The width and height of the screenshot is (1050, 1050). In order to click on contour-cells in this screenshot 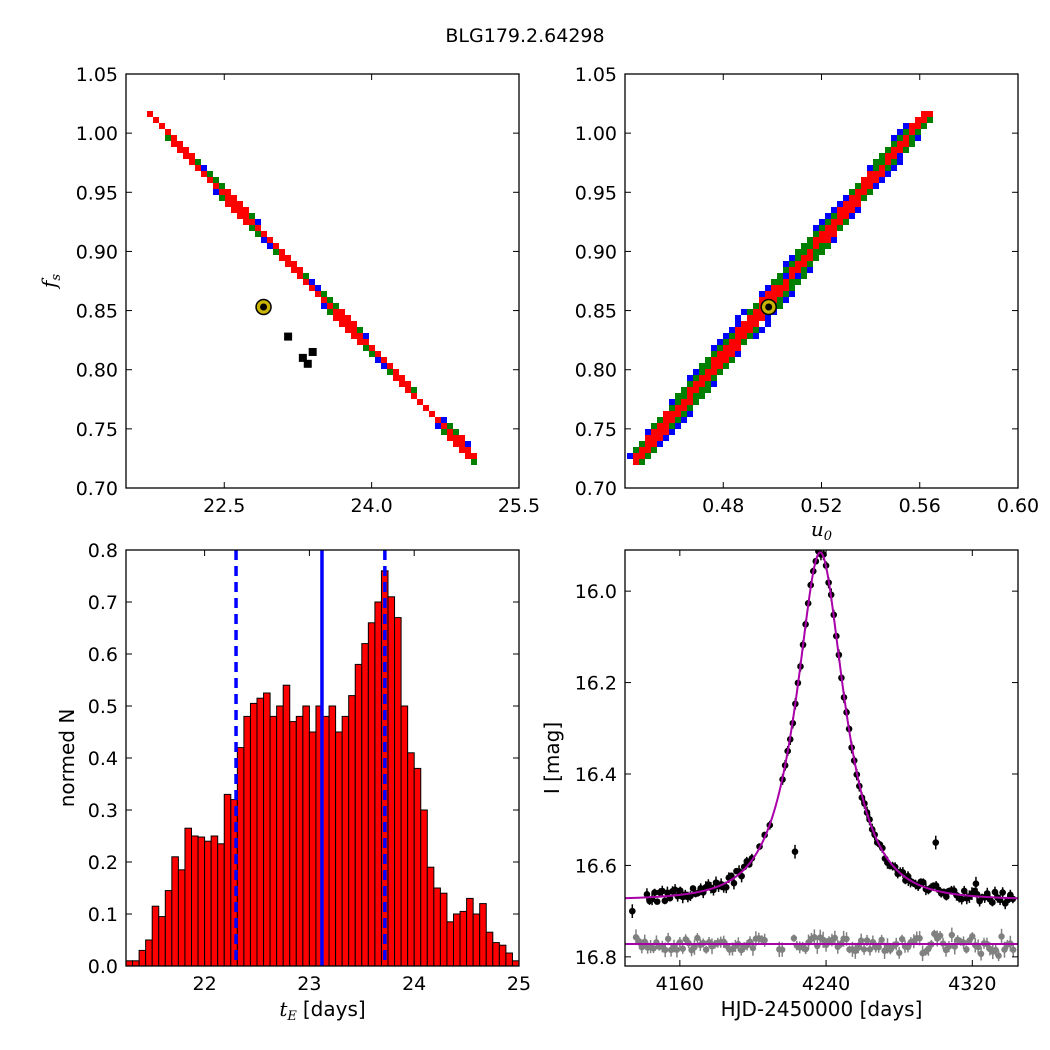, I will do `click(312, 288)`.